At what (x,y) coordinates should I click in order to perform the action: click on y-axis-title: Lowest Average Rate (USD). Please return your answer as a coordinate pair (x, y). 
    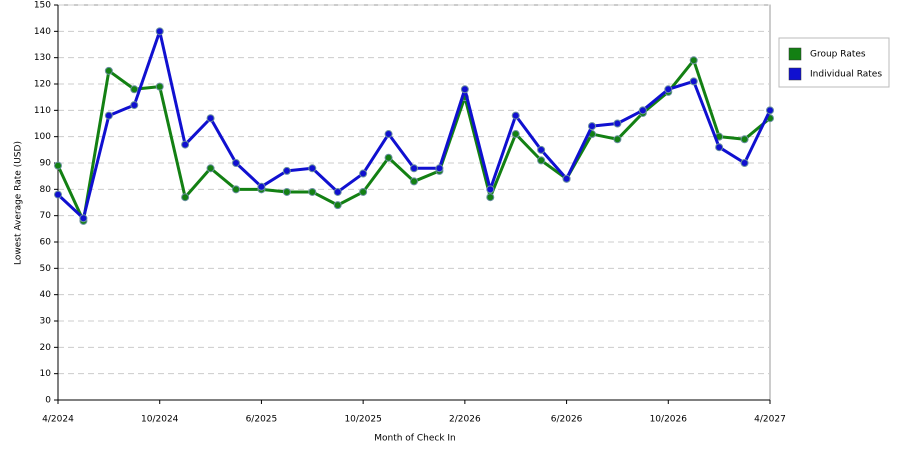
    Looking at the image, I should click on (19, 203).